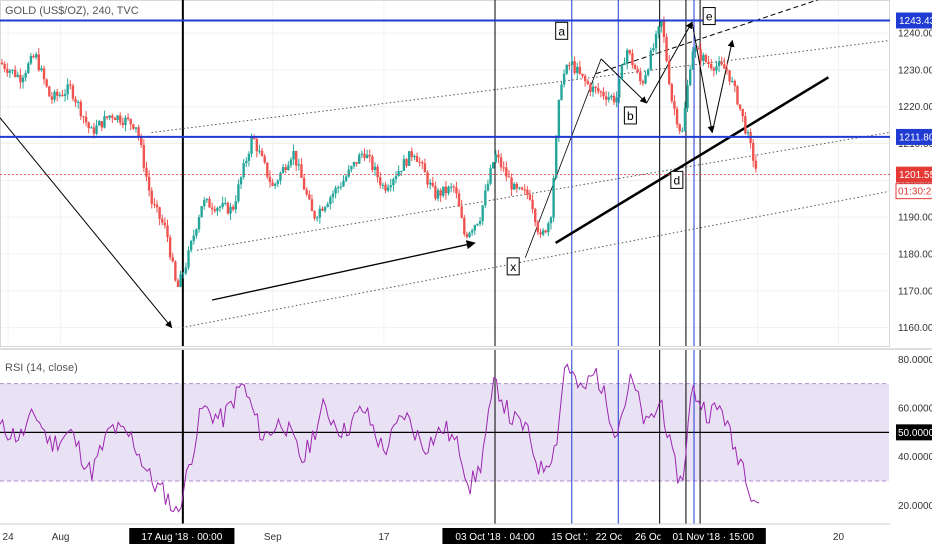 The image size is (932, 550). Describe the element at coordinates (915, 218) in the screenshot. I see `price-tick-label: 1190.00` at that location.